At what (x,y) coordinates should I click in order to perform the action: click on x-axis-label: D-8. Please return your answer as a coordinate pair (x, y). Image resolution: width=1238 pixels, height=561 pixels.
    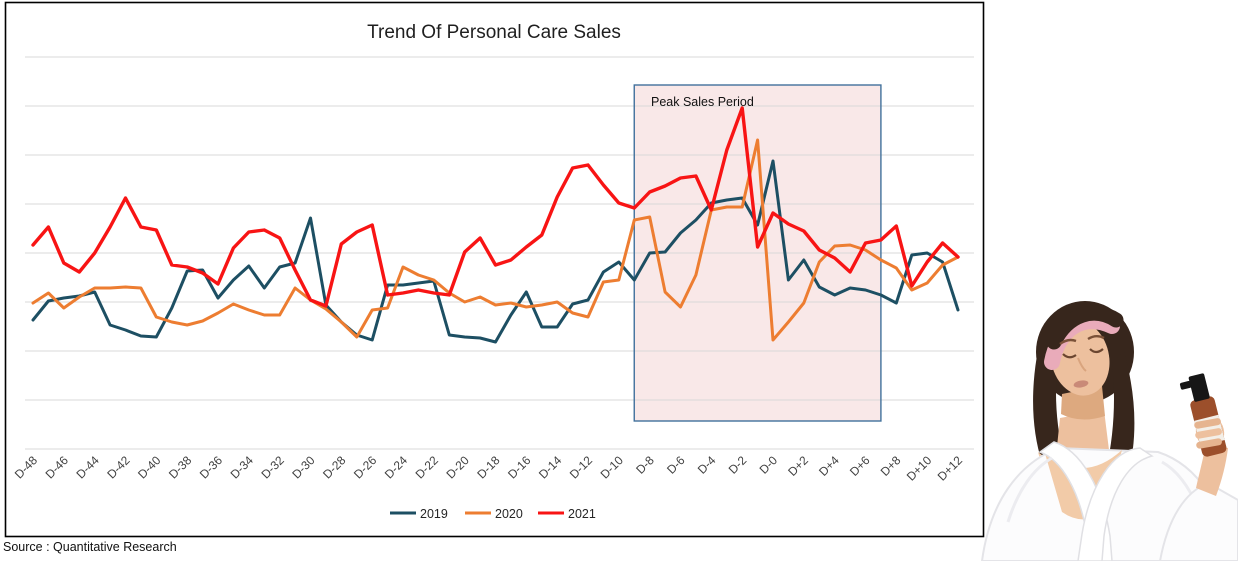
    Looking at the image, I should click on (645, 465).